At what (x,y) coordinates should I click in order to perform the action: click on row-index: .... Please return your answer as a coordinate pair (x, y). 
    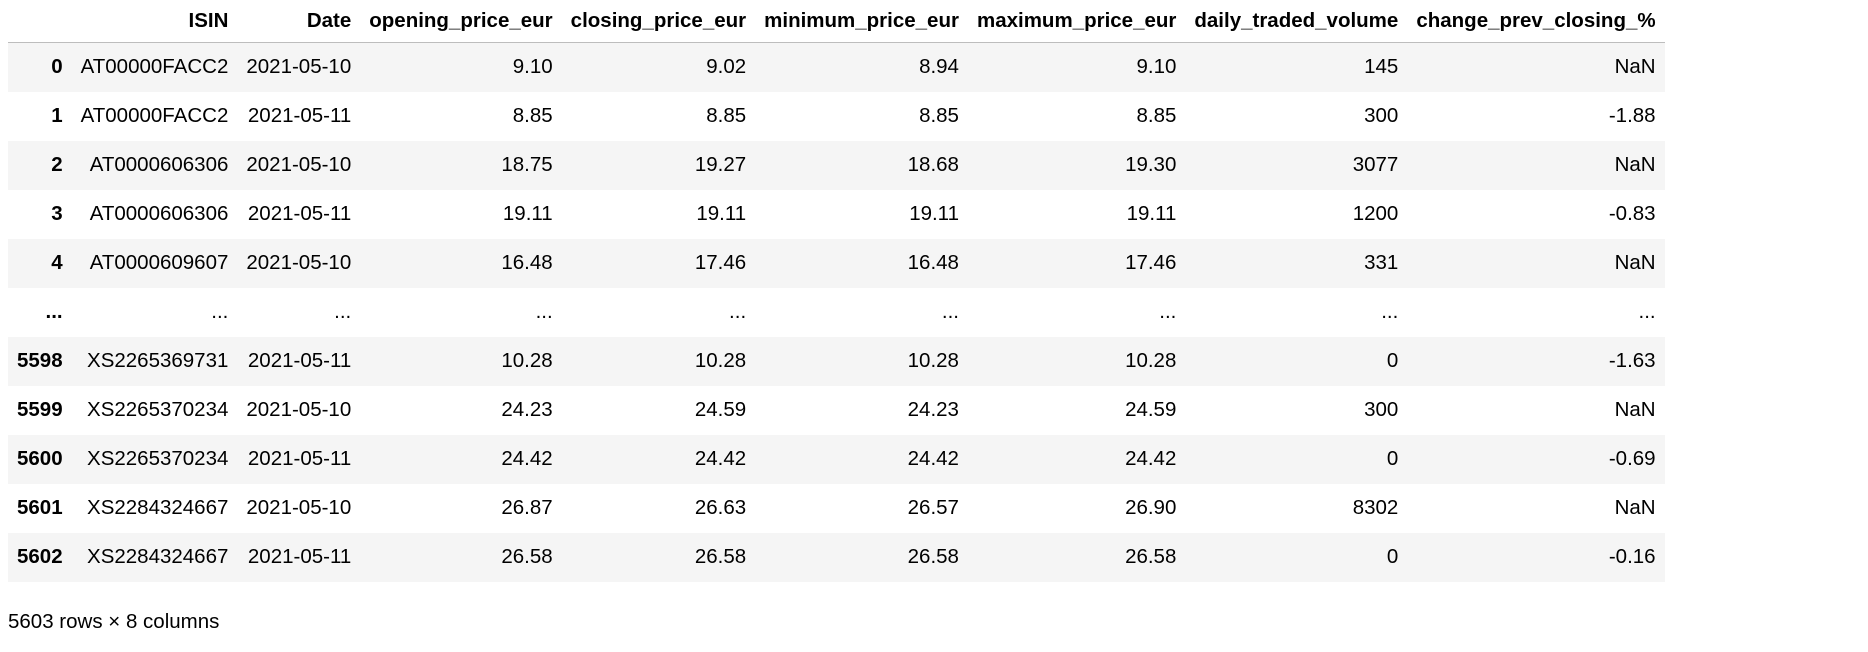
    Looking at the image, I should click on (54, 311).